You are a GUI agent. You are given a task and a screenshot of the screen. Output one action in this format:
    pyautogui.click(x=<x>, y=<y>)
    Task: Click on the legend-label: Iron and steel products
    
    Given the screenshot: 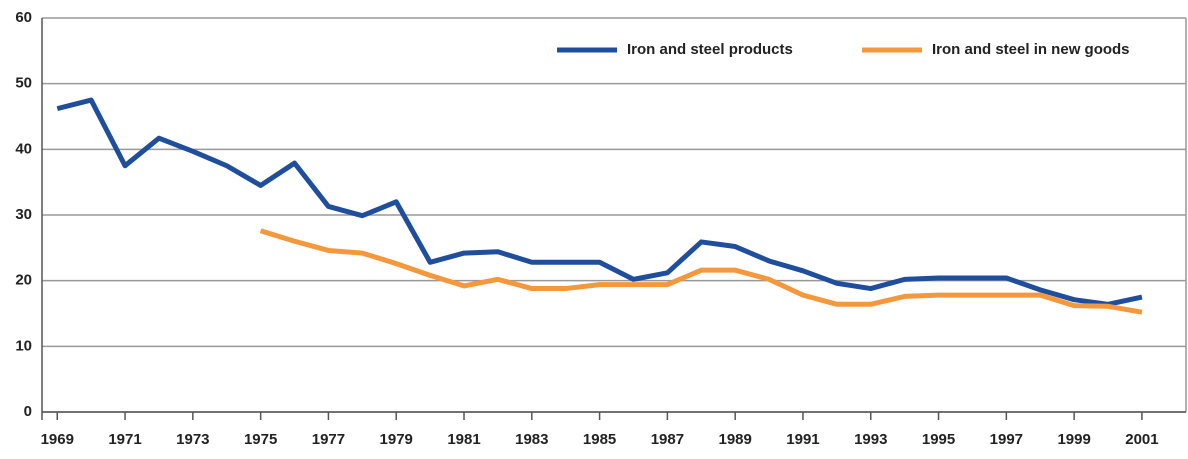 What is the action you would take?
    pyautogui.click(x=710, y=49)
    